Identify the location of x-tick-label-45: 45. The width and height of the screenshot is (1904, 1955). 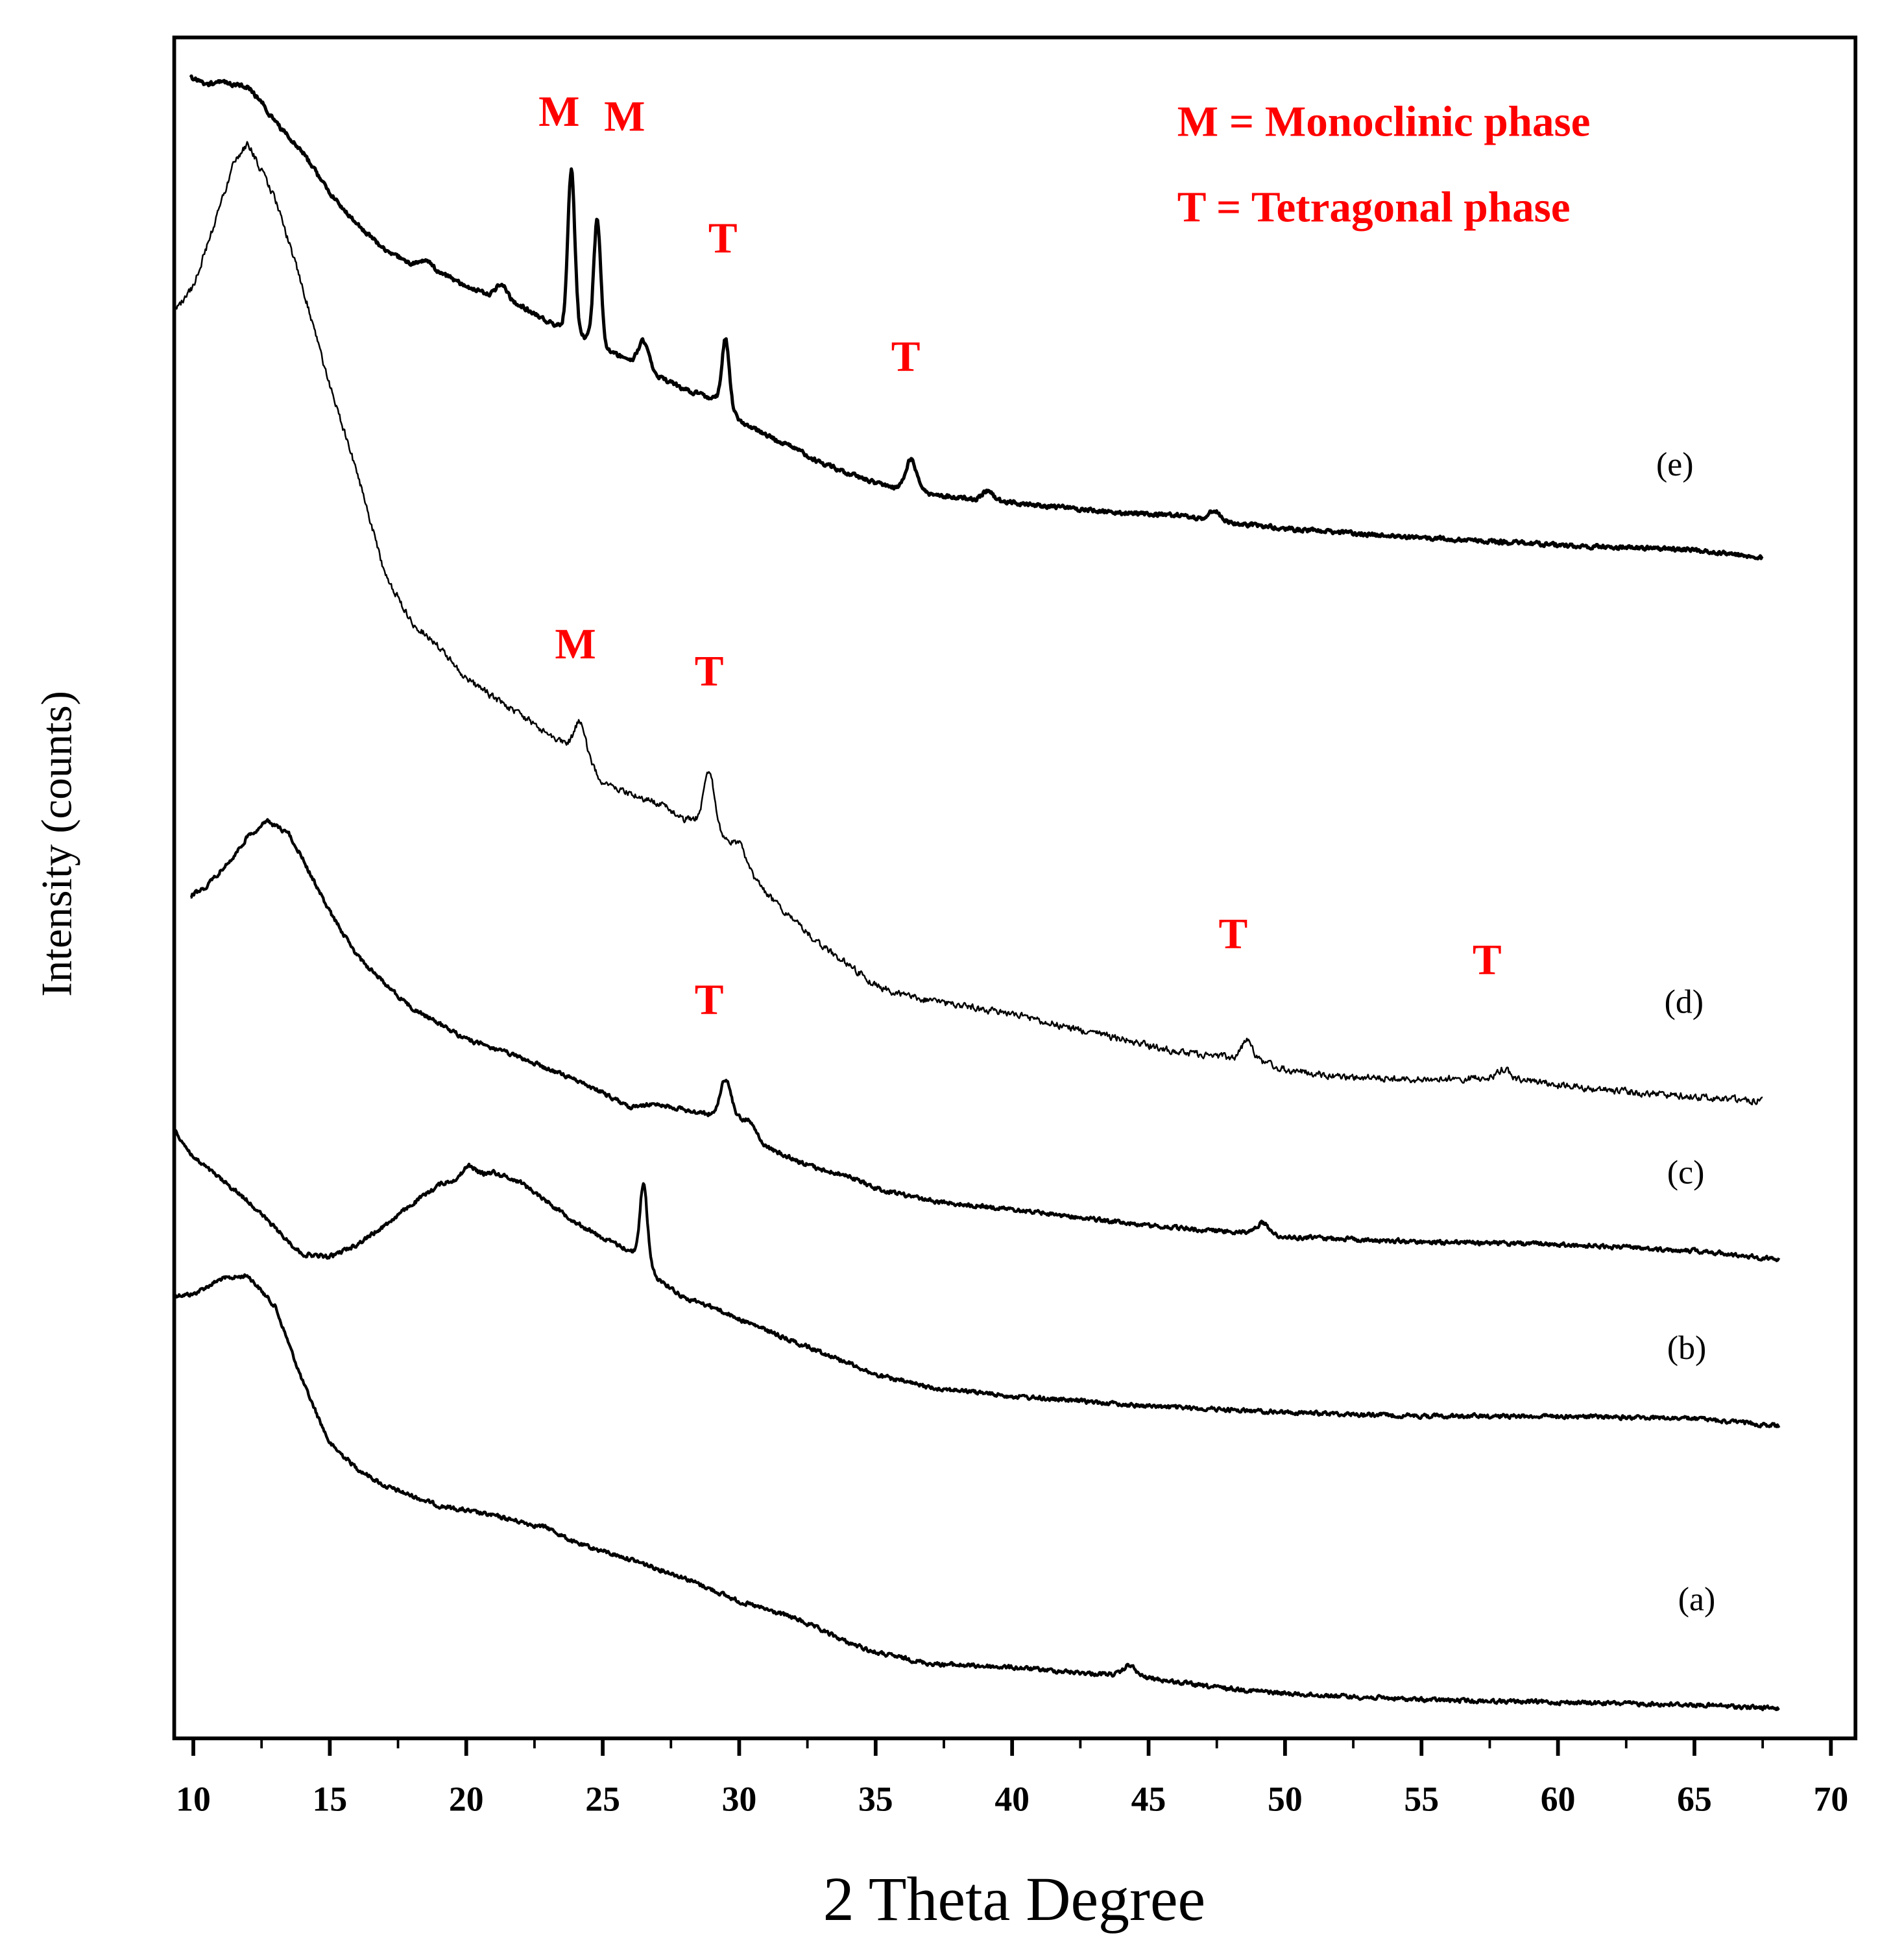
(1148, 1798).